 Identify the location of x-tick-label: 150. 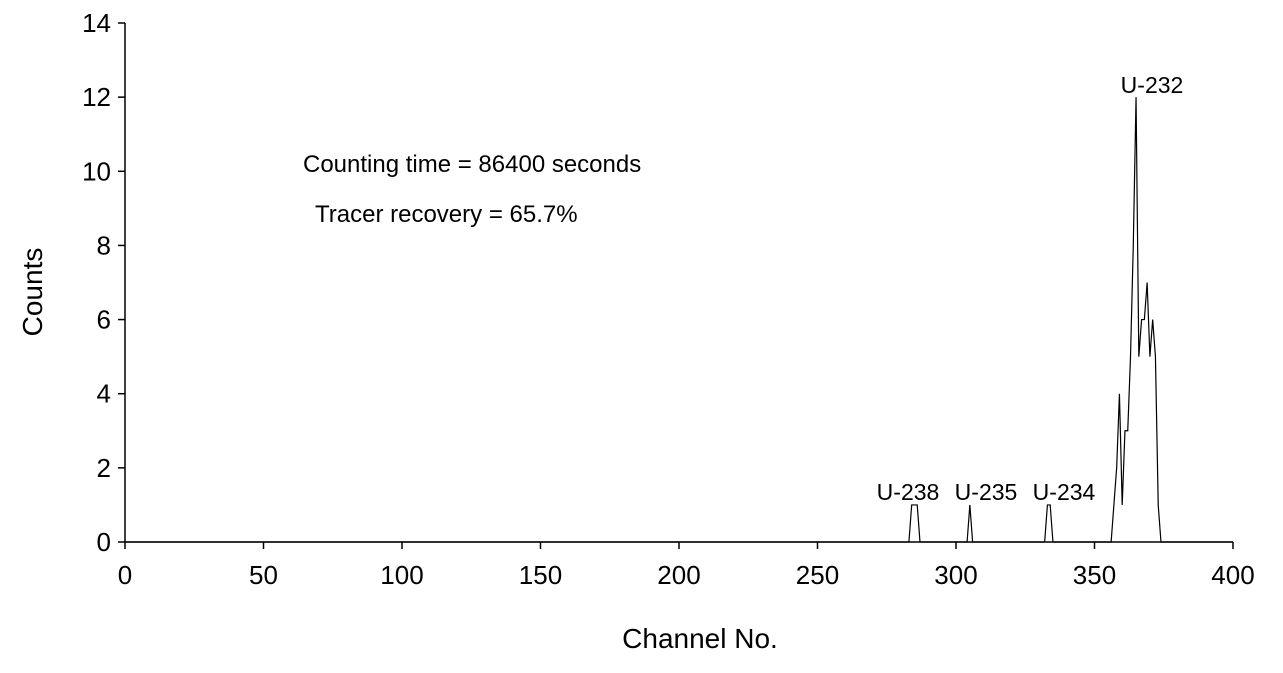
(540, 575).